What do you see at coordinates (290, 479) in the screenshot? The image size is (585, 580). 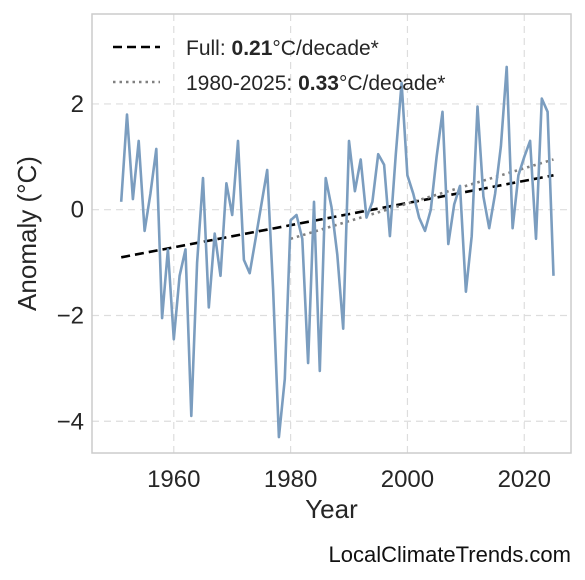 I see `x-tick-label: 1980` at bounding box center [290, 479].